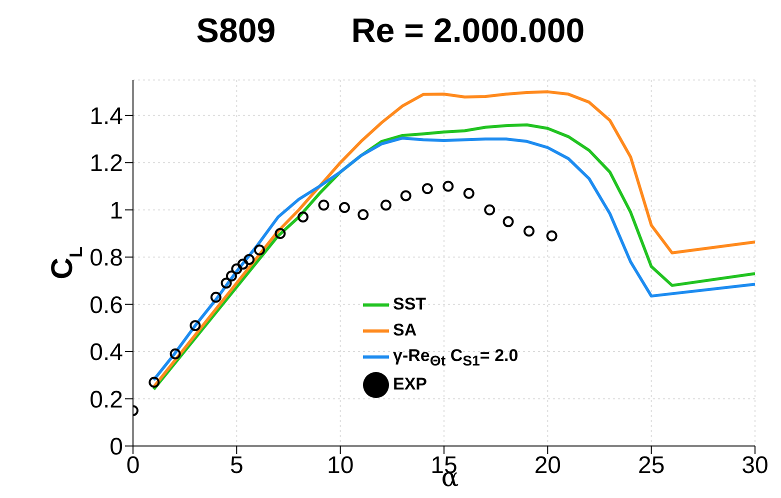 This screenshot has height=498, width=781. I want to click on y-tick-label: 1, so click(116, 210).